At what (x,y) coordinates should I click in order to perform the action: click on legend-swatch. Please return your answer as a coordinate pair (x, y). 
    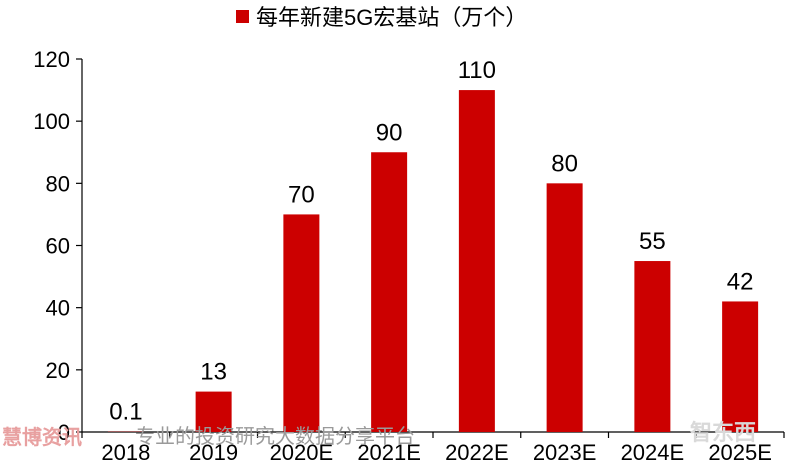
    Looking at the image, I should click on (242, 16).